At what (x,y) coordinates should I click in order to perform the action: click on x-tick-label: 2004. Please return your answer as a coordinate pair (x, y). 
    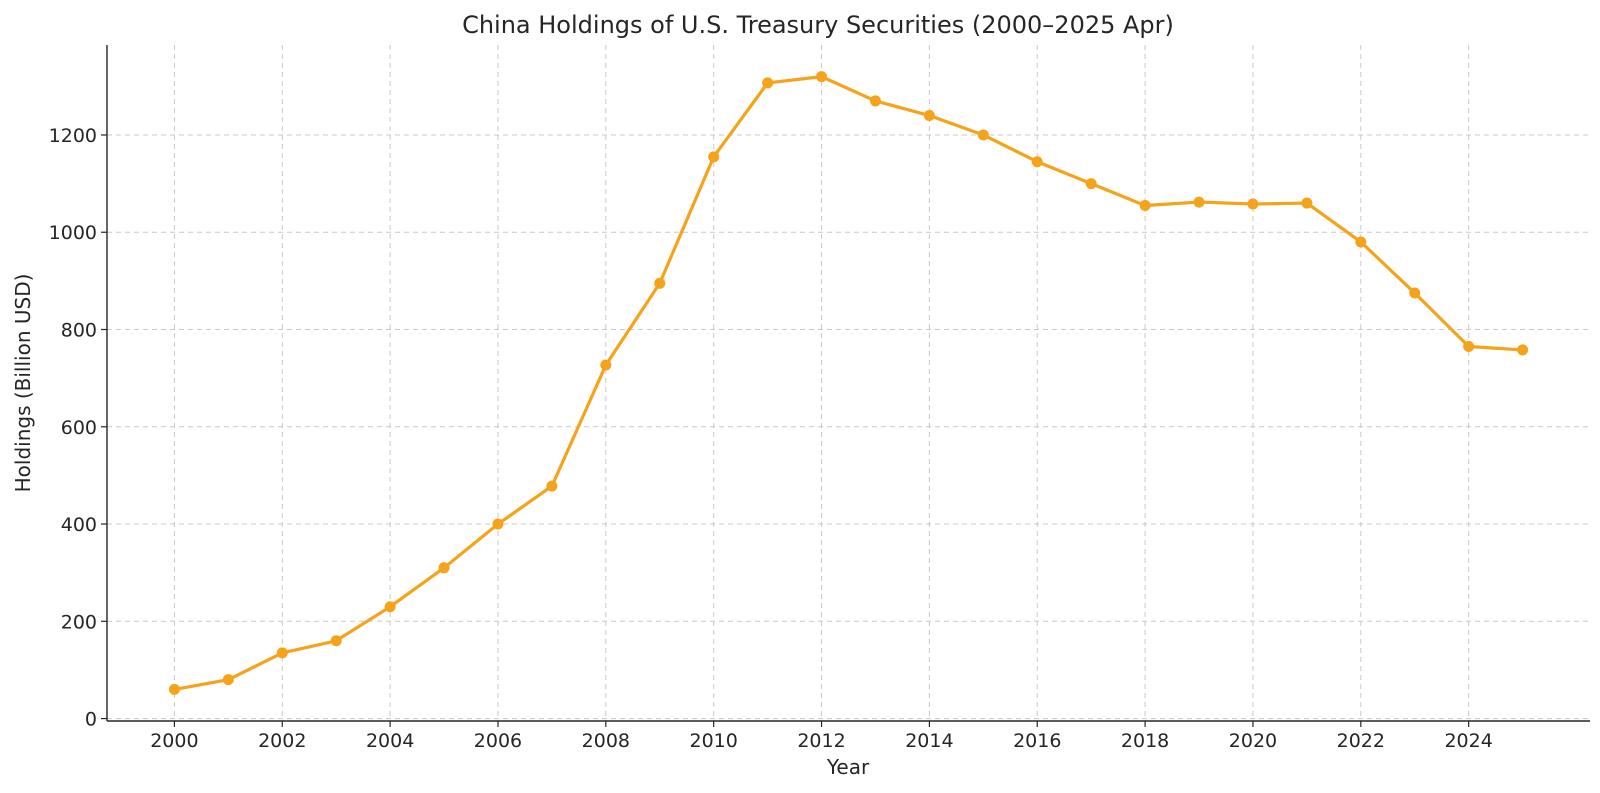
    Looking at the image, I should click on (390, 741).